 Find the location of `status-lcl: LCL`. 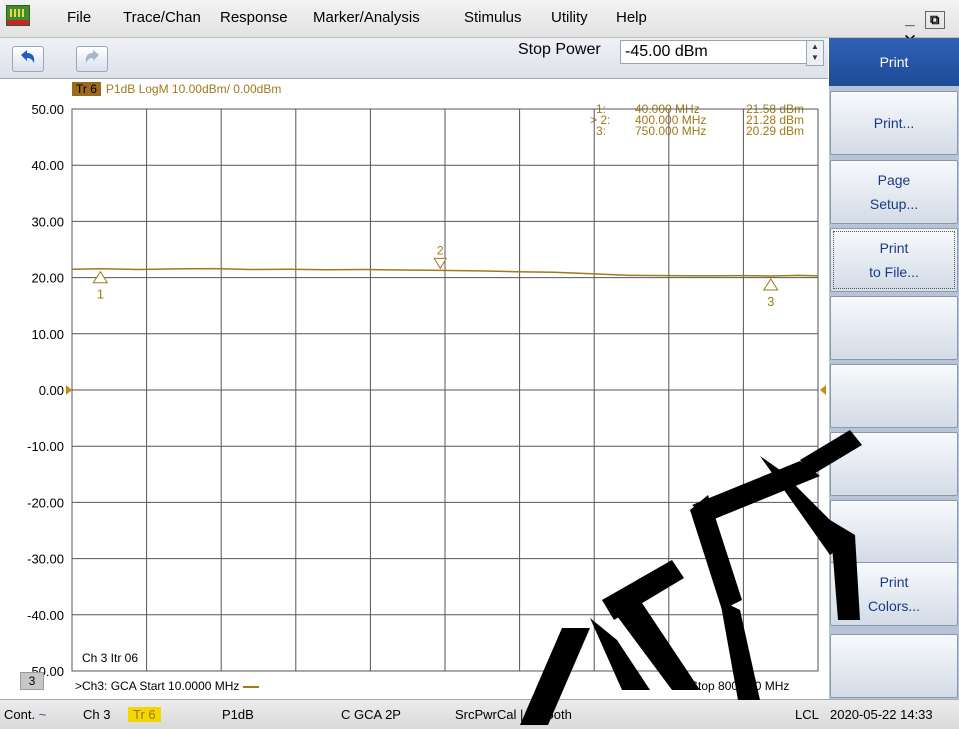

status-lcl: LCL is located at coordinates (807, 714).